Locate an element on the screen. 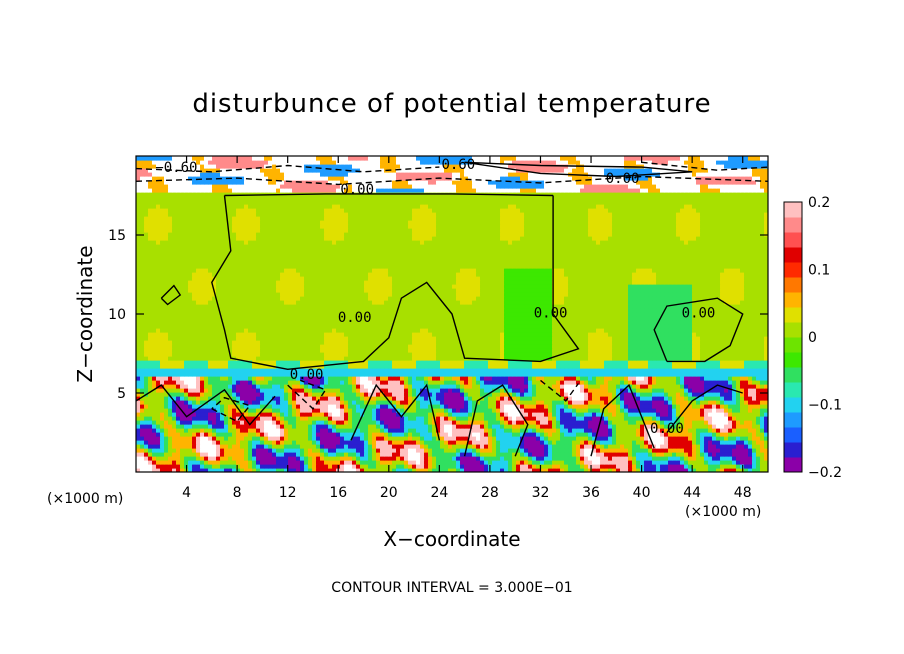 The height and width of the screenshot is (654, 904). contour-label-0: −0.60 is located at coordinates (176, 168).